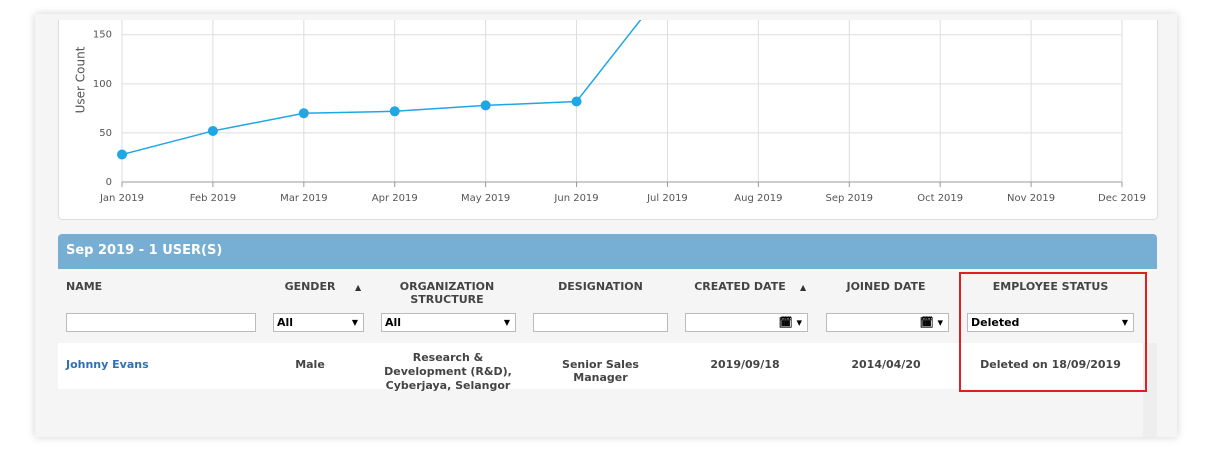 The height and width of the screenshot is (467, 1212). Describe the element at coordinates (213, 198) in the screenshot. I see `x-tick-label: Feb 2019` at that location.